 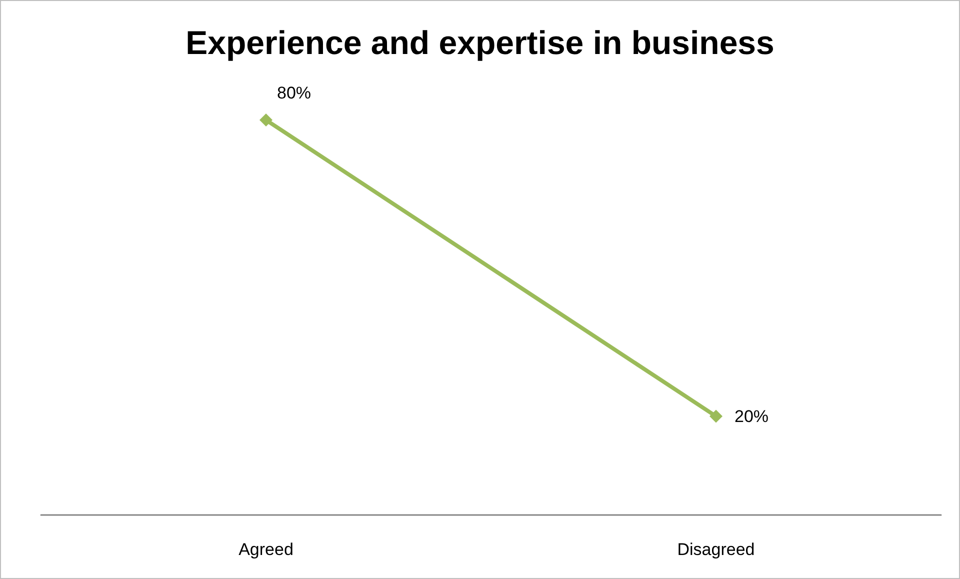 What do you see at coordinates (266, 549) in the screenshot?
I see `x-tick-label: Agreed` at bounding box center [266, 549].